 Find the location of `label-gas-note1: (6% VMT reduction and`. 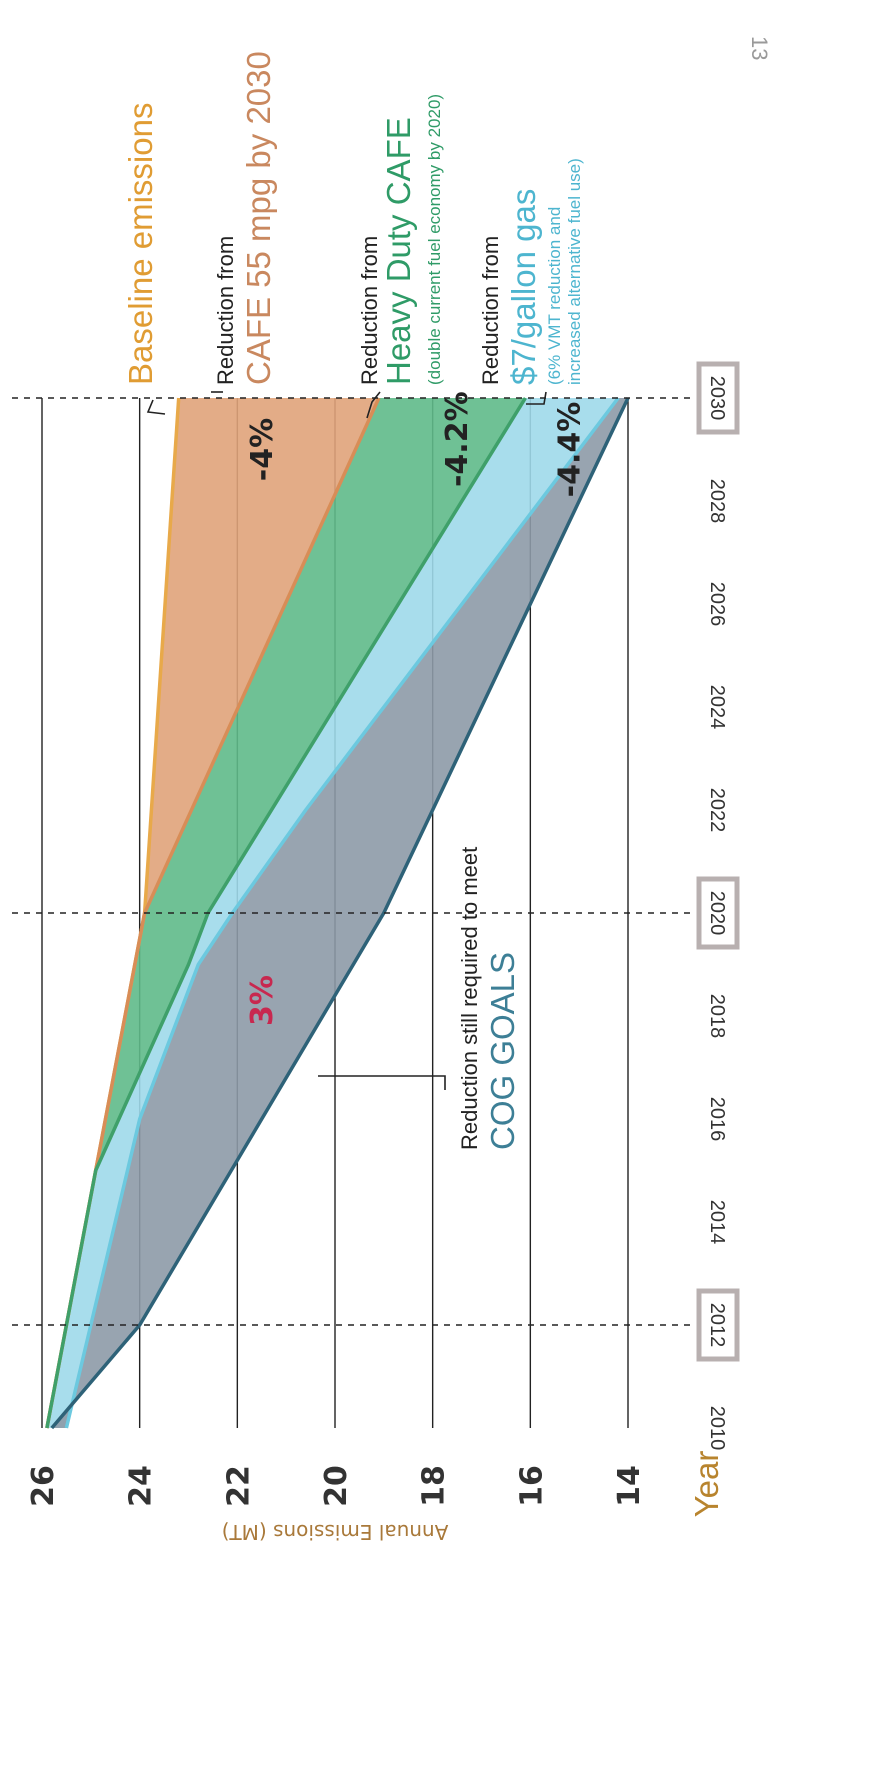

label-gas-note1: (6% VMT reduction and is located at coordinates (554, 296).